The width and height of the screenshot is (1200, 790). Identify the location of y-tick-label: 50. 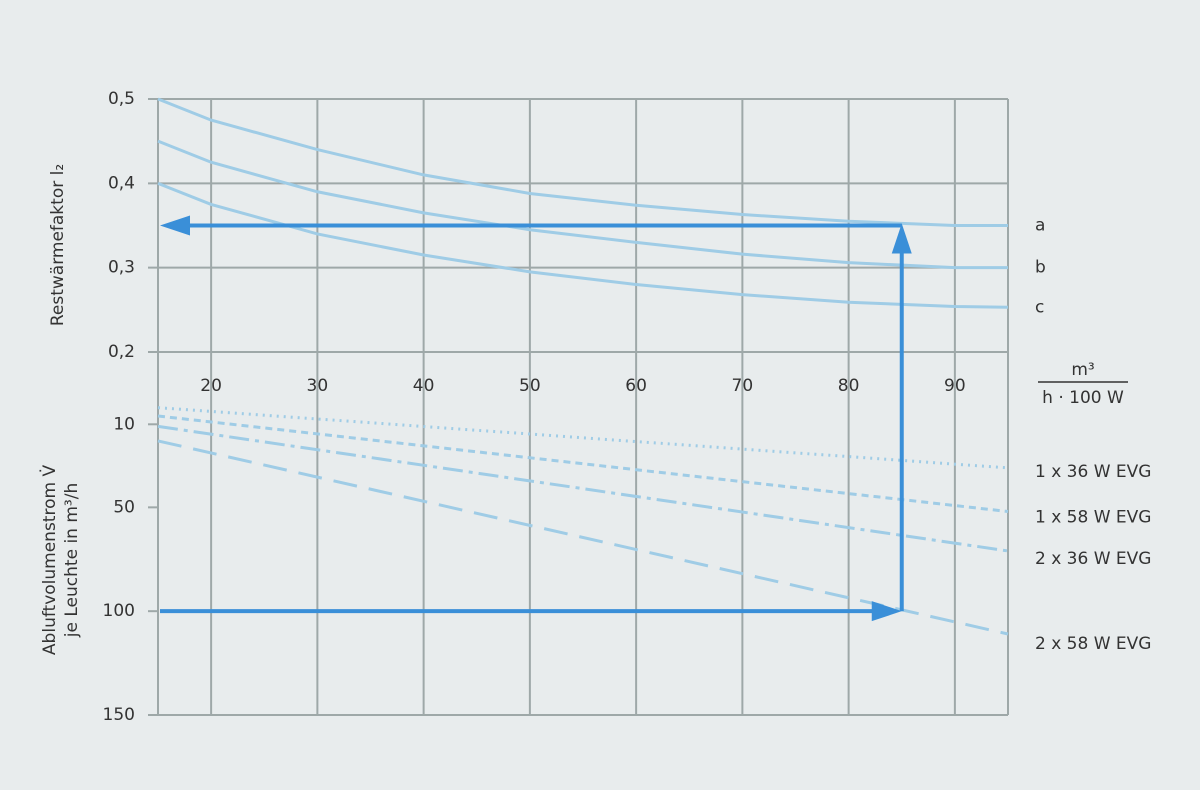
(124, 507).